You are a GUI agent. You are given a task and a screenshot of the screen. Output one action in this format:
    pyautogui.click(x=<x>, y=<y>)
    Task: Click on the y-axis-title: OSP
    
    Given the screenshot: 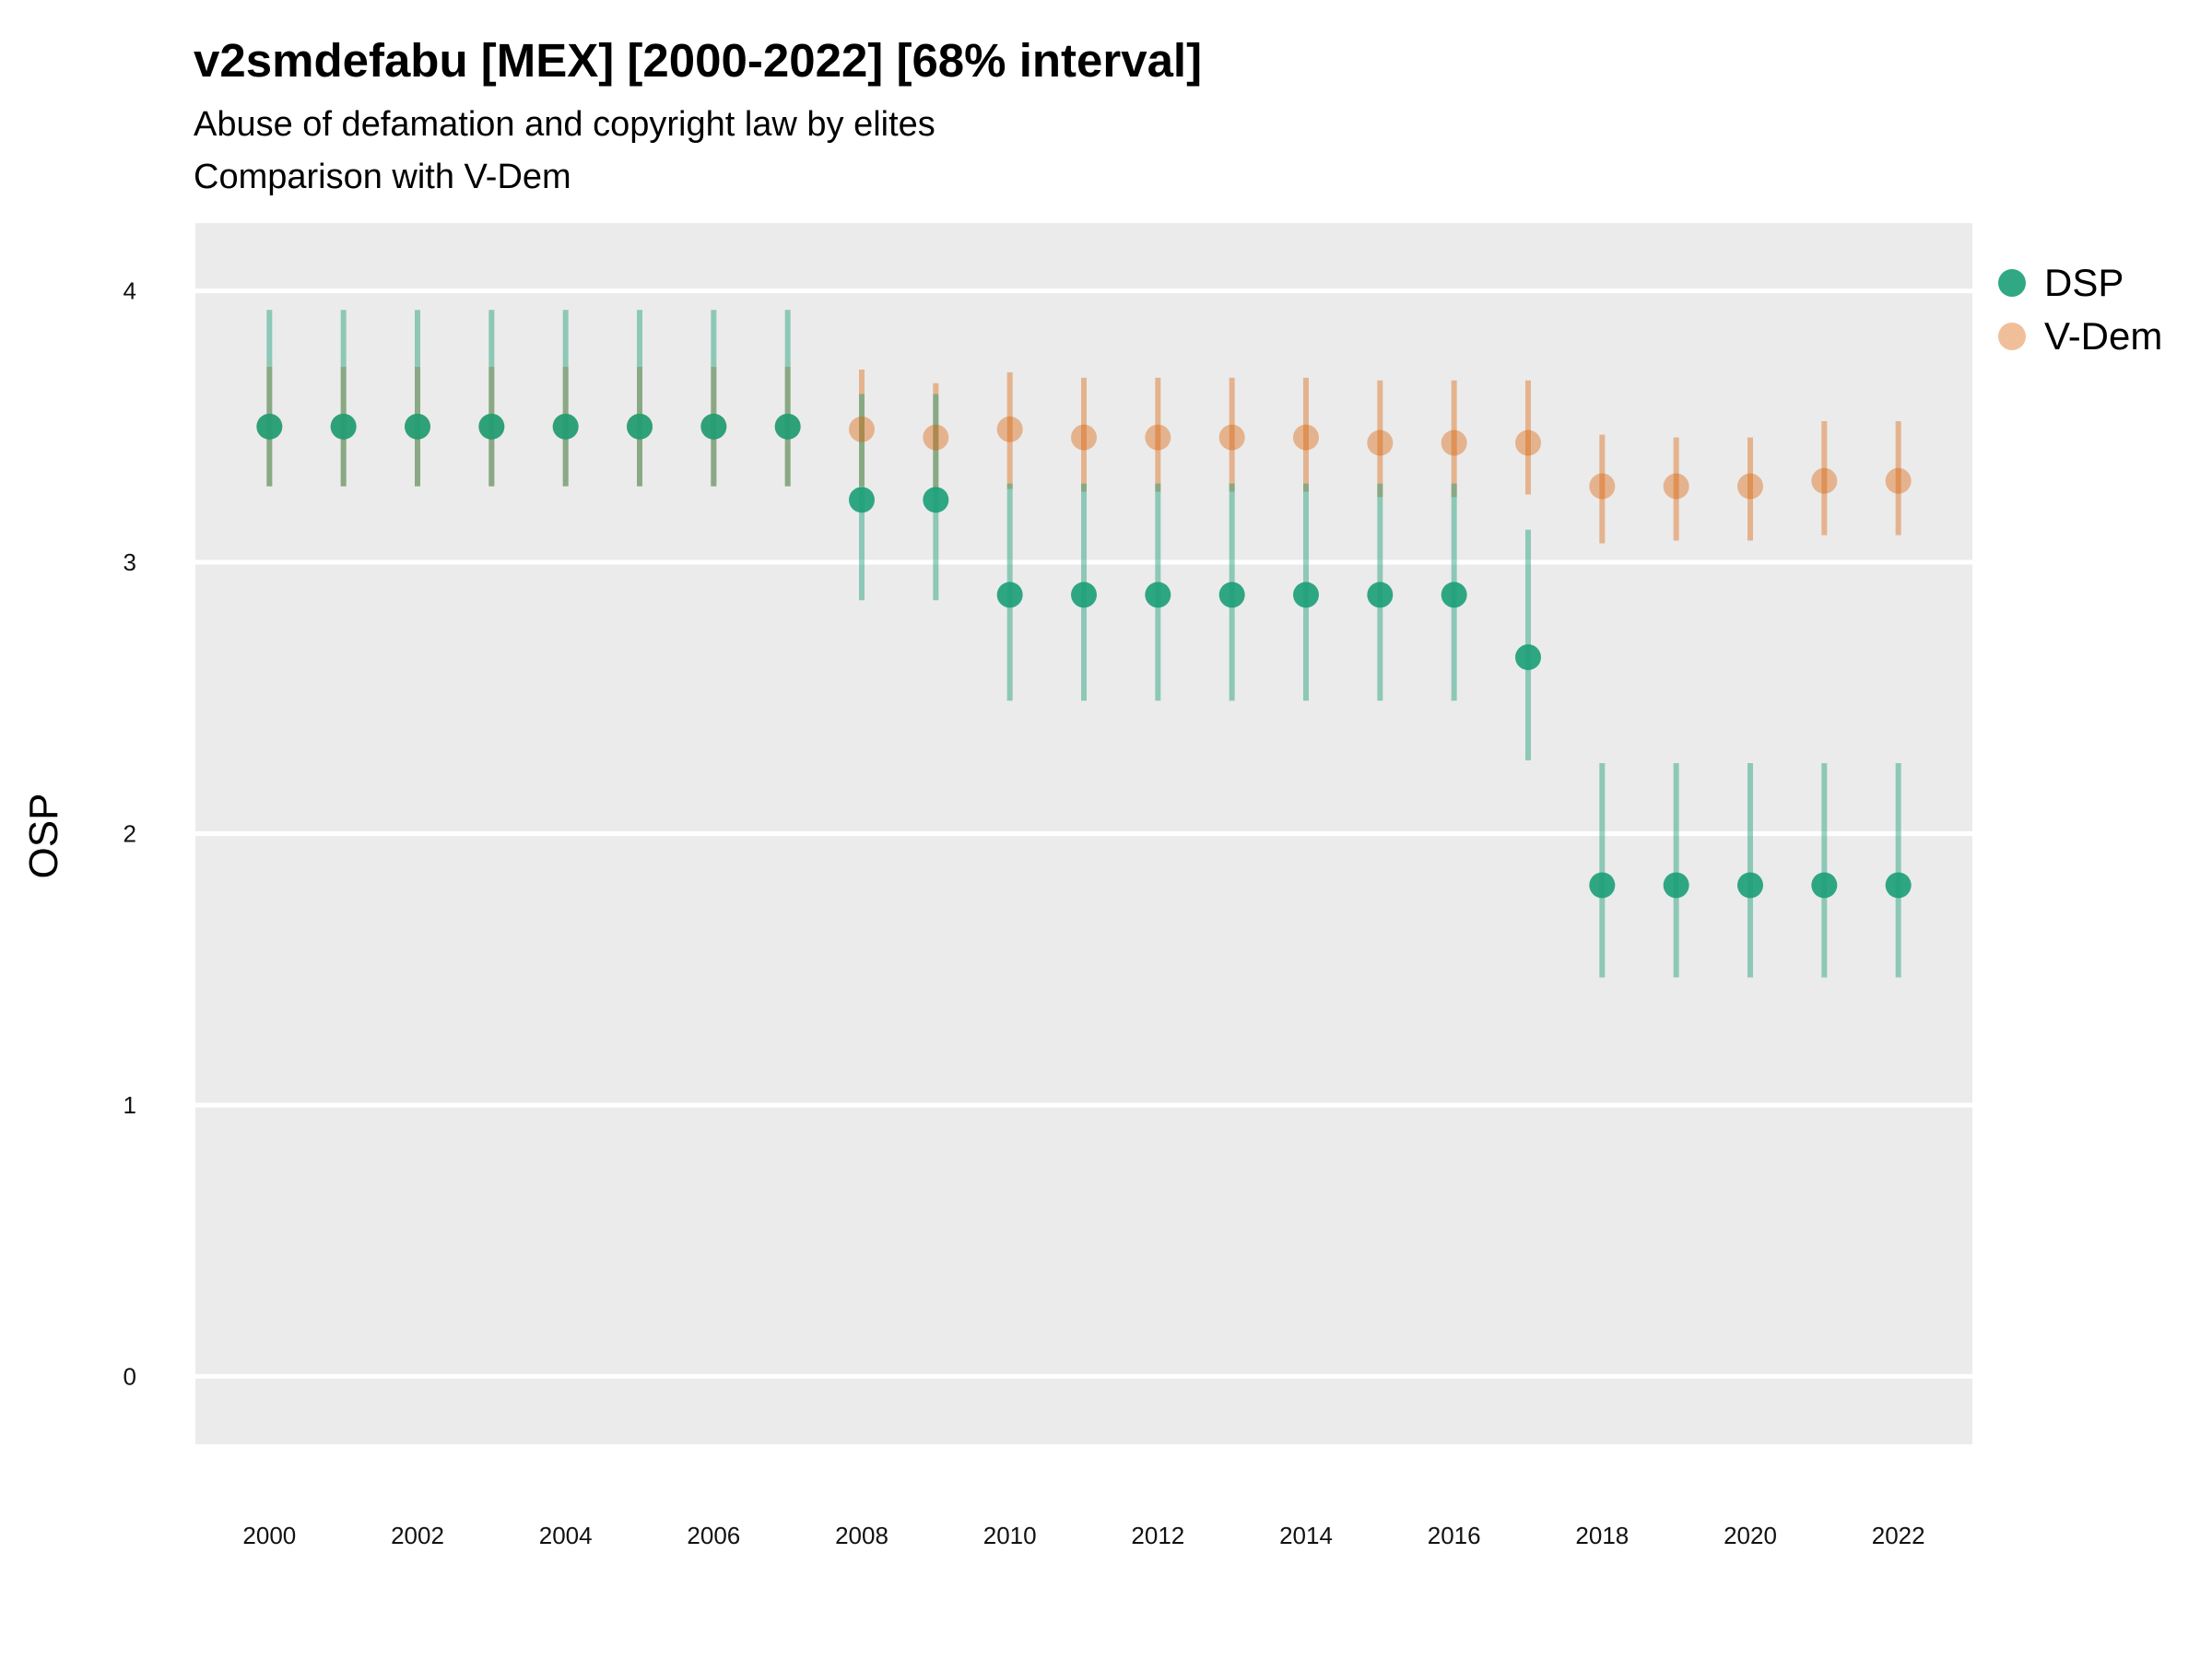 What is the action you would take?
    pyautogui.click(x=43, y=836)
    